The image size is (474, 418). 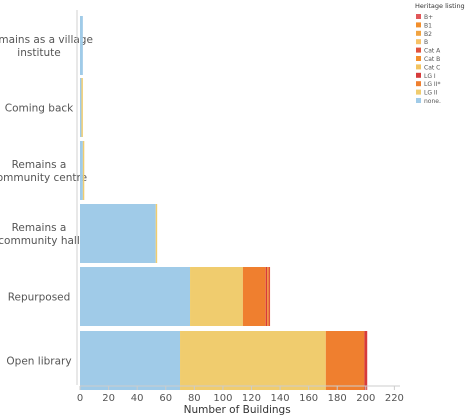 I want to click on category-label: Coming back, so click(x=39, y=109).